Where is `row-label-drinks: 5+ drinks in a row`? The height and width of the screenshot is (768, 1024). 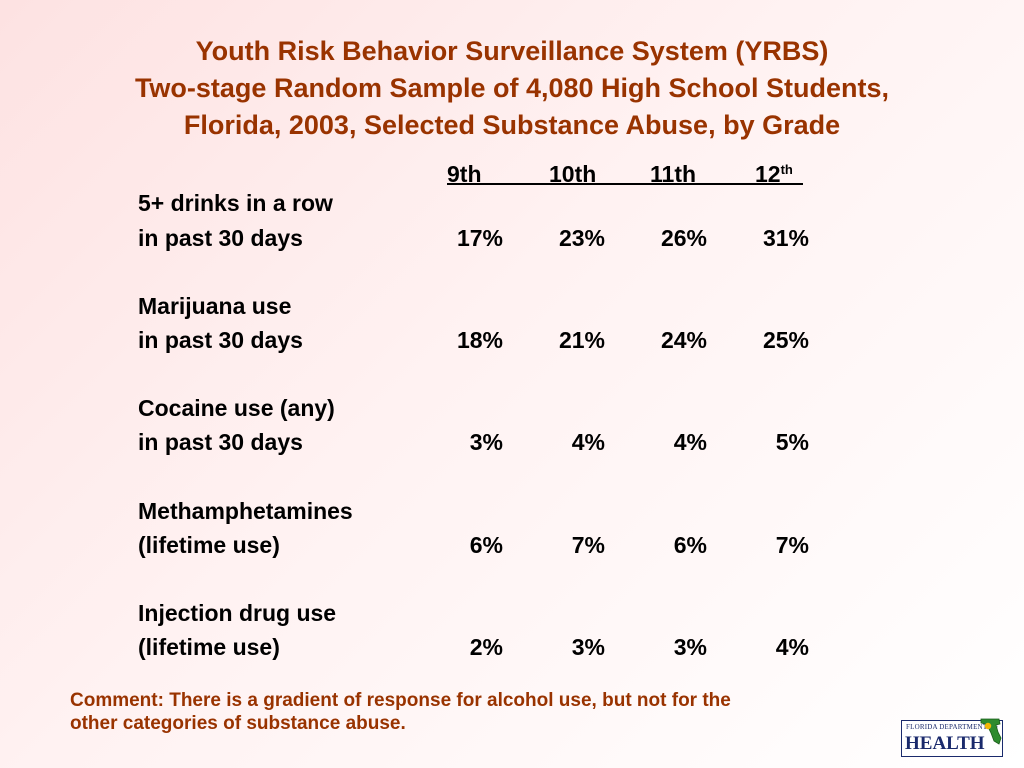 row-label-drinks: 5+ drinks in a row is located at coordinates (235, 203).